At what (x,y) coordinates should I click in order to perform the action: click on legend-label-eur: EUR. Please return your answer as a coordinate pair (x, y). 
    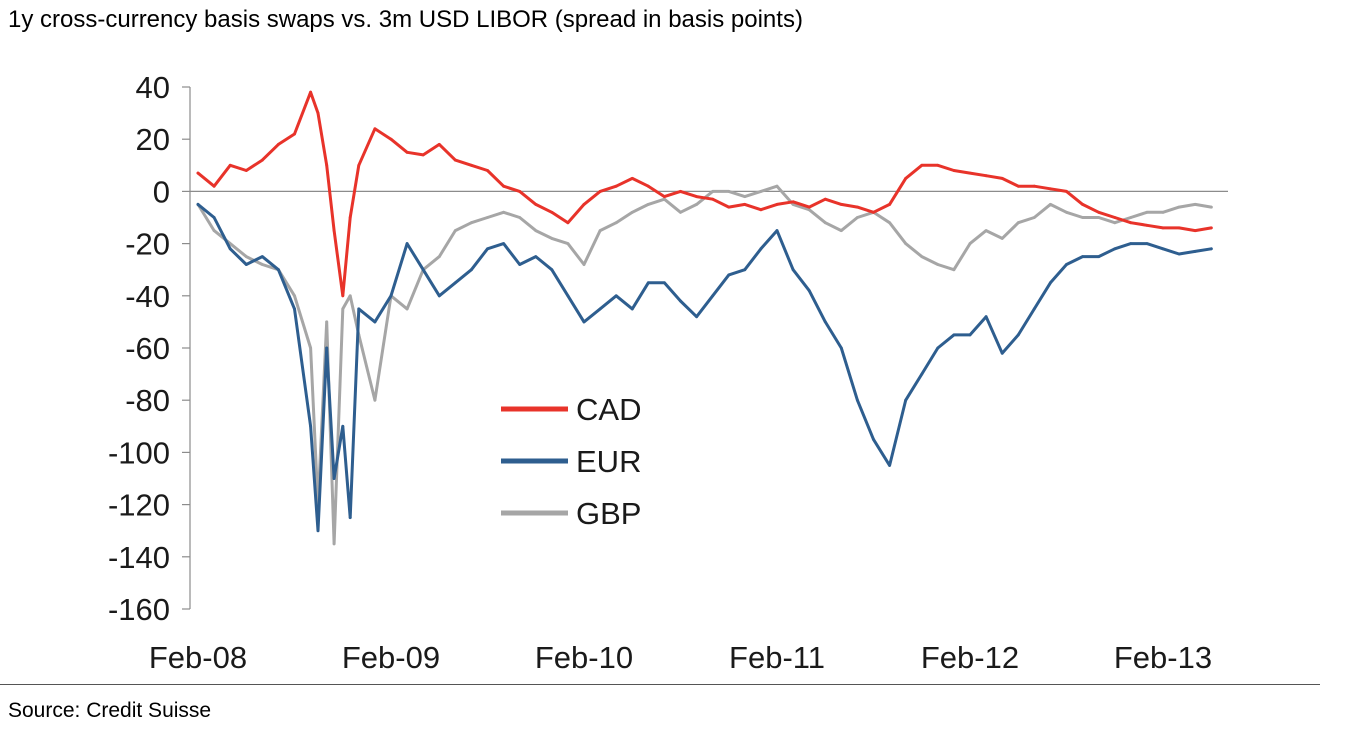
    Looking at the image, I should click on (608, 461).